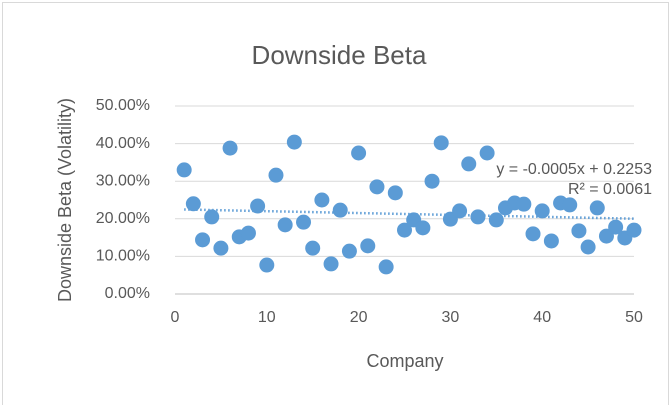 This screenshot has width=671, height=405. I want to click on x-axis-label: Company, so click(404, 361).